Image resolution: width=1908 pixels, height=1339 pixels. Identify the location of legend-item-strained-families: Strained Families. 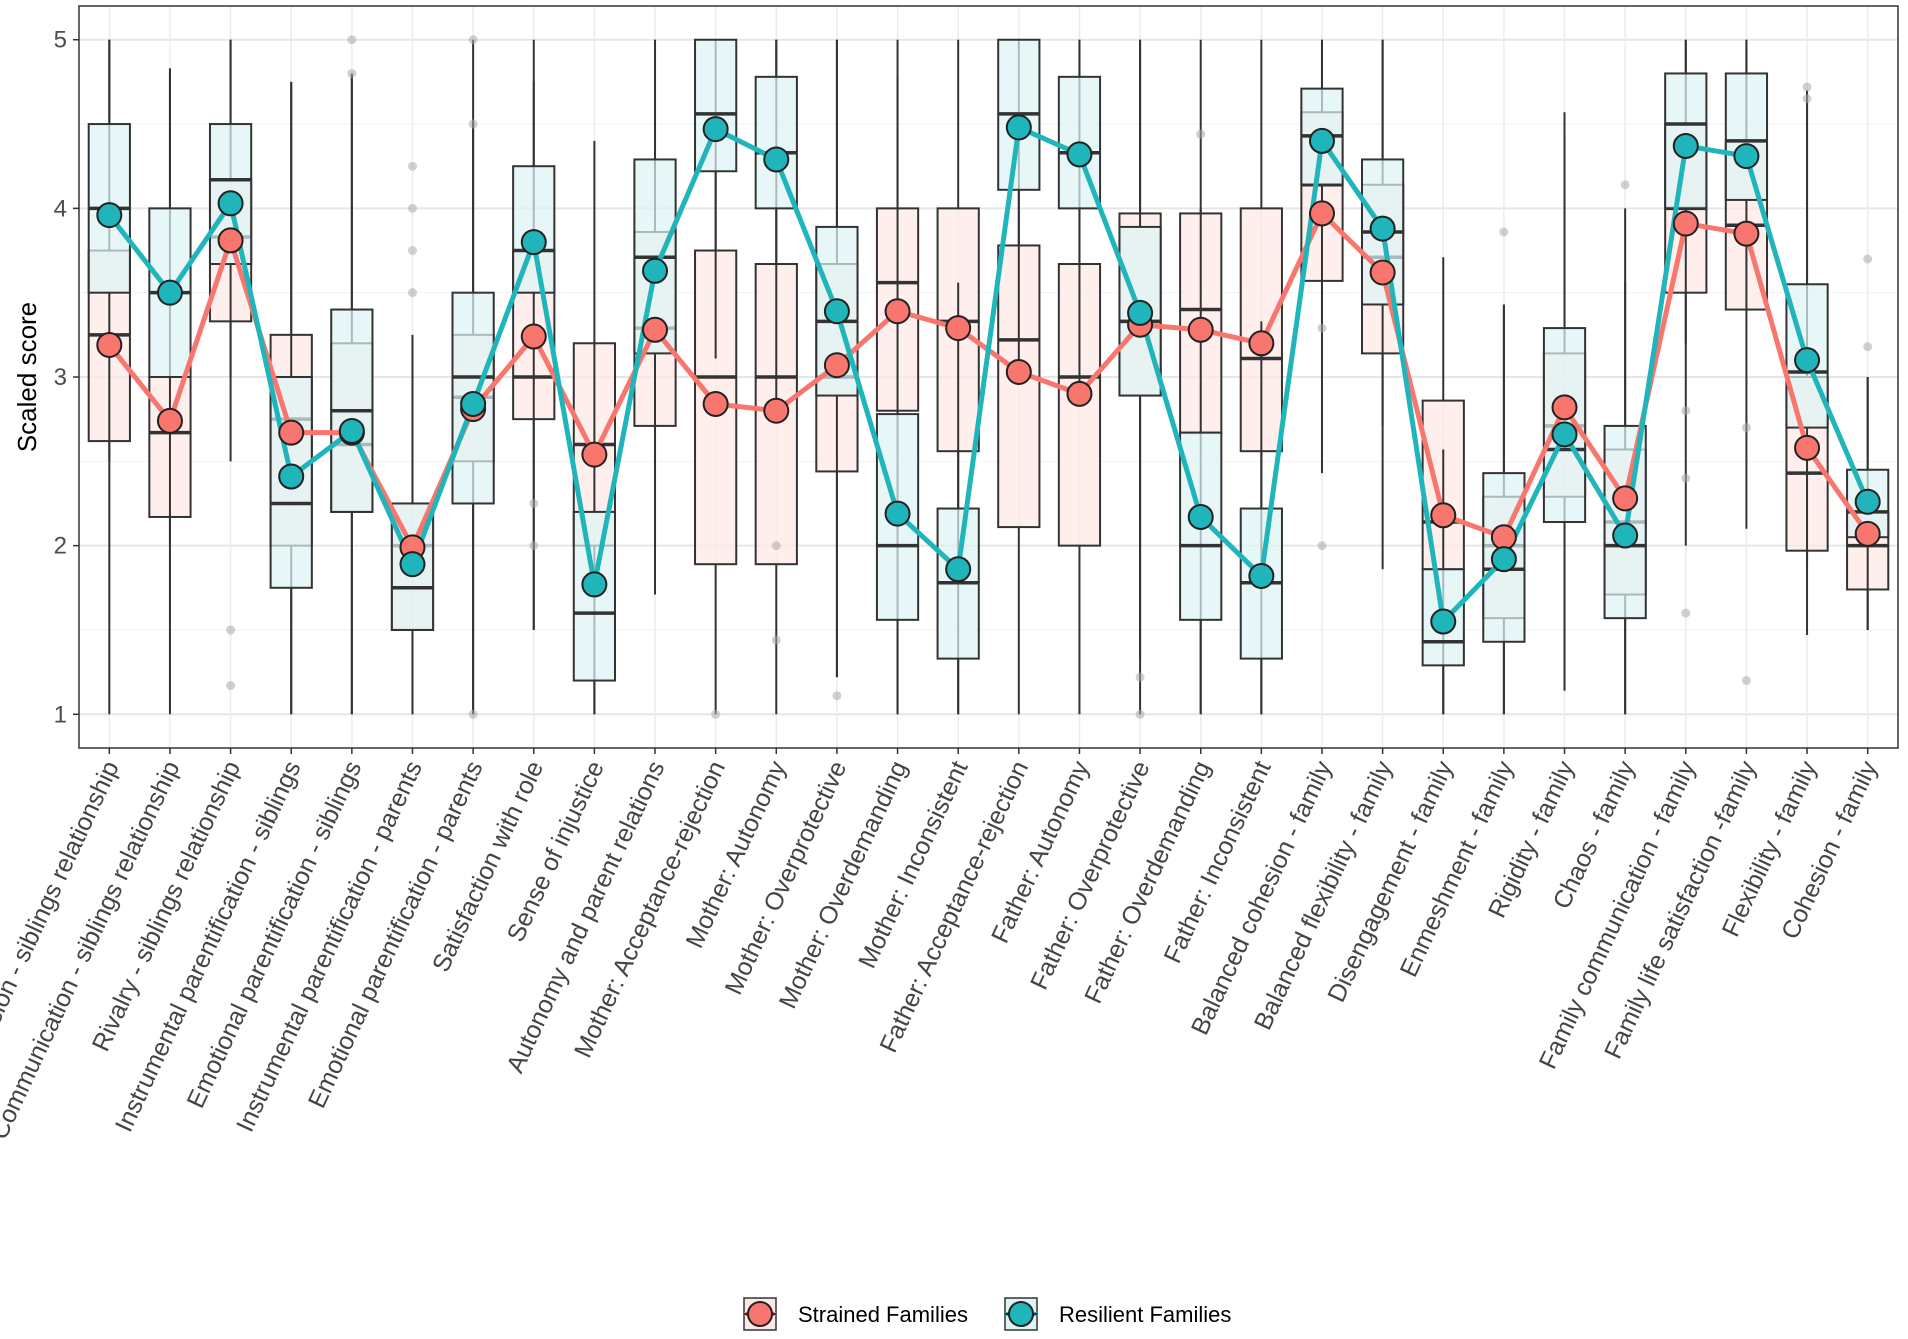
(855, 1314).